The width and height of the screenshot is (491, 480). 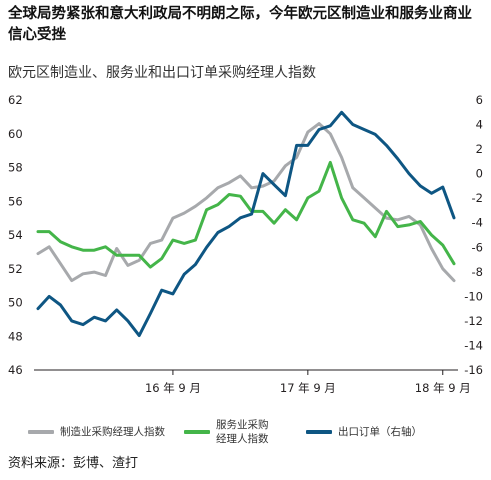 I want to click on left-tick-label: 52, so click(x=15, y=269).